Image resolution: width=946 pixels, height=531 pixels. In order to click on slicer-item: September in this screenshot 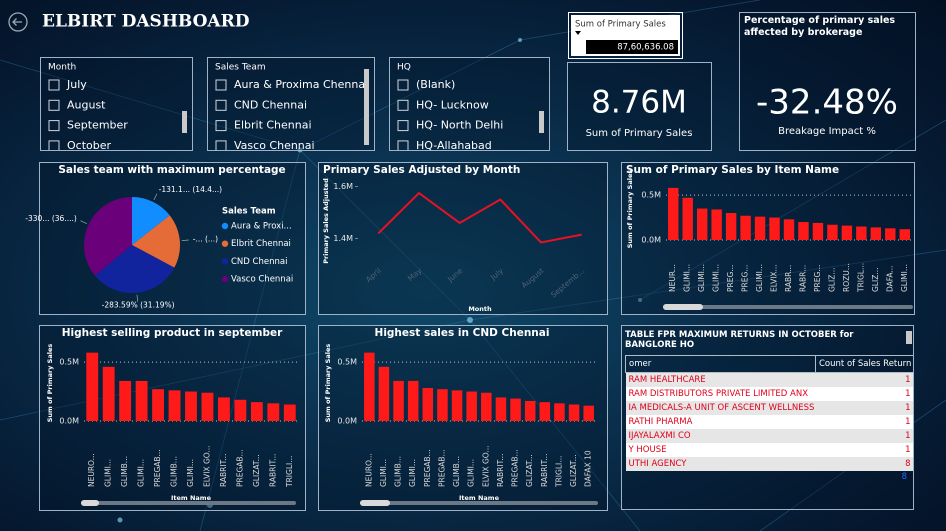, I will do `click(97, 125)`.